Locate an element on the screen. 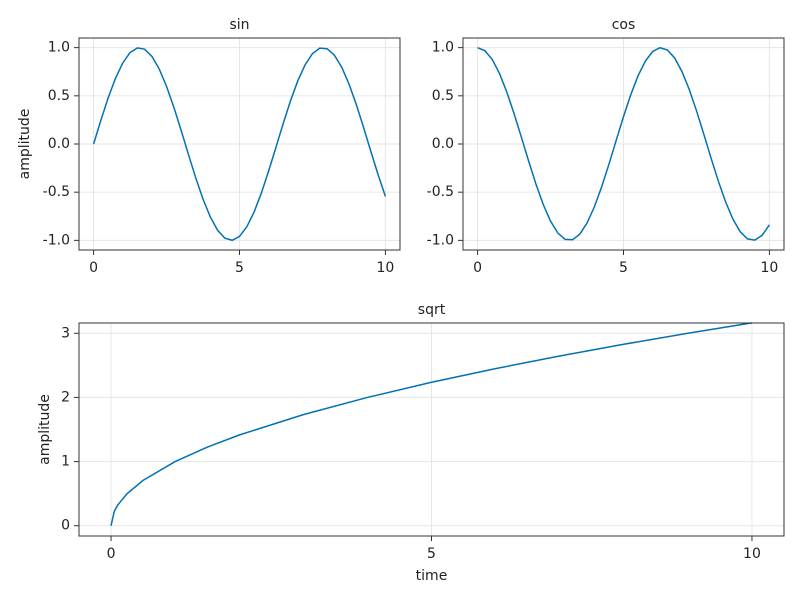  axes-title: sqrt is located at coordinates (432, 310).